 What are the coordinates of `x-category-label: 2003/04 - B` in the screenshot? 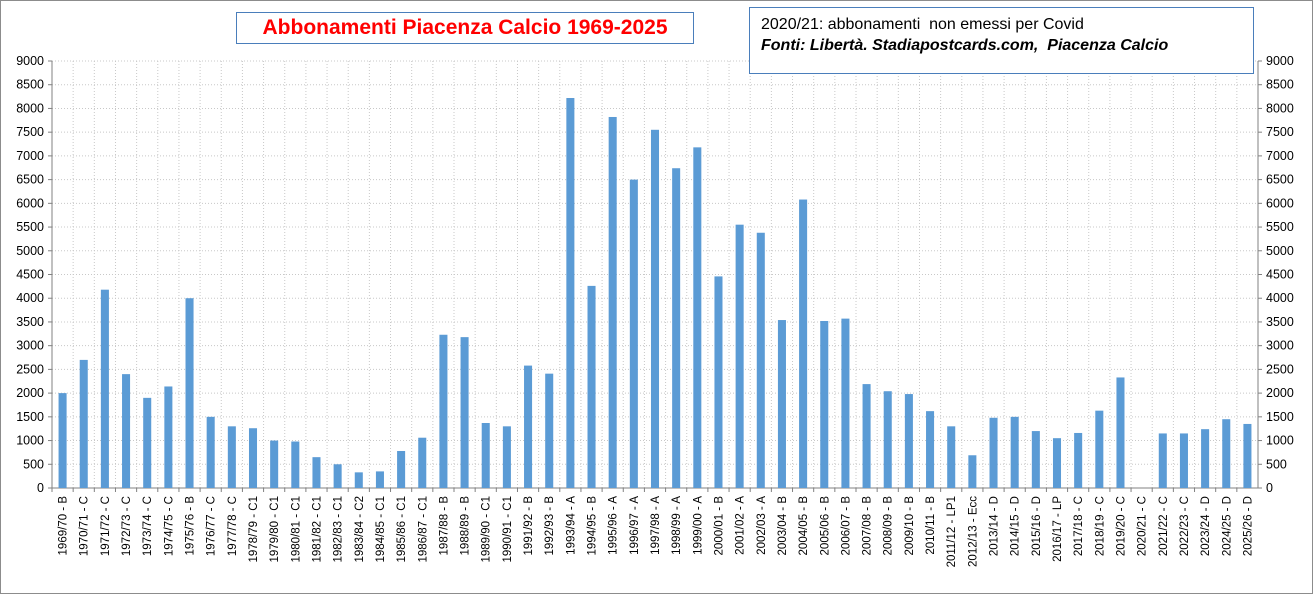 It's located at (783, 526).